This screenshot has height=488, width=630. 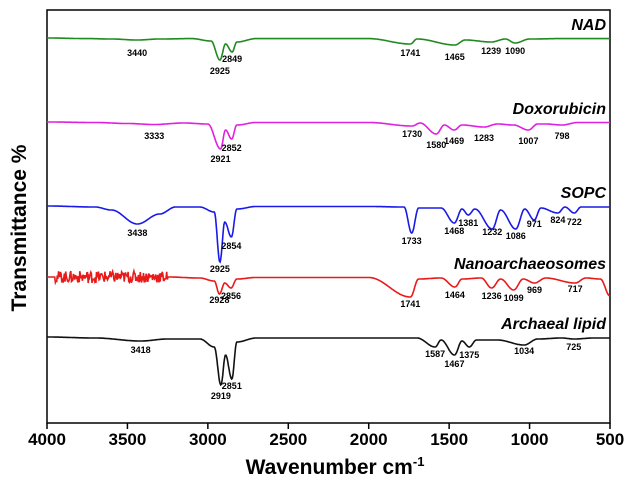 What do you see at coordinates (528, 141) in the screenshot?
I see `peak-label: 1007` at bounding box center [528, 141].